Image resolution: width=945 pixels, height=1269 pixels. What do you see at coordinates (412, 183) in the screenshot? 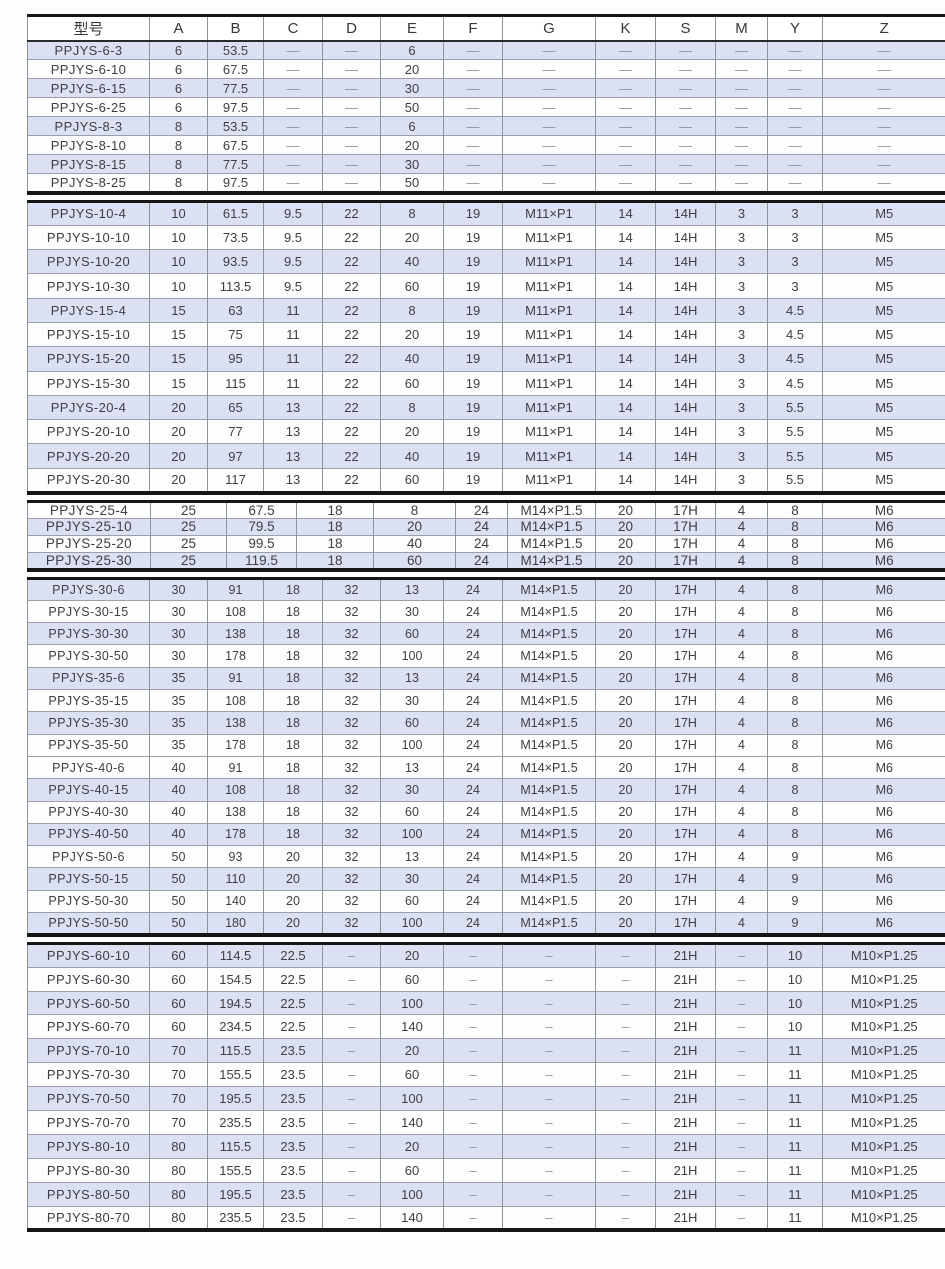
I see `value-cell: 50` at bounding box center [412, 183].